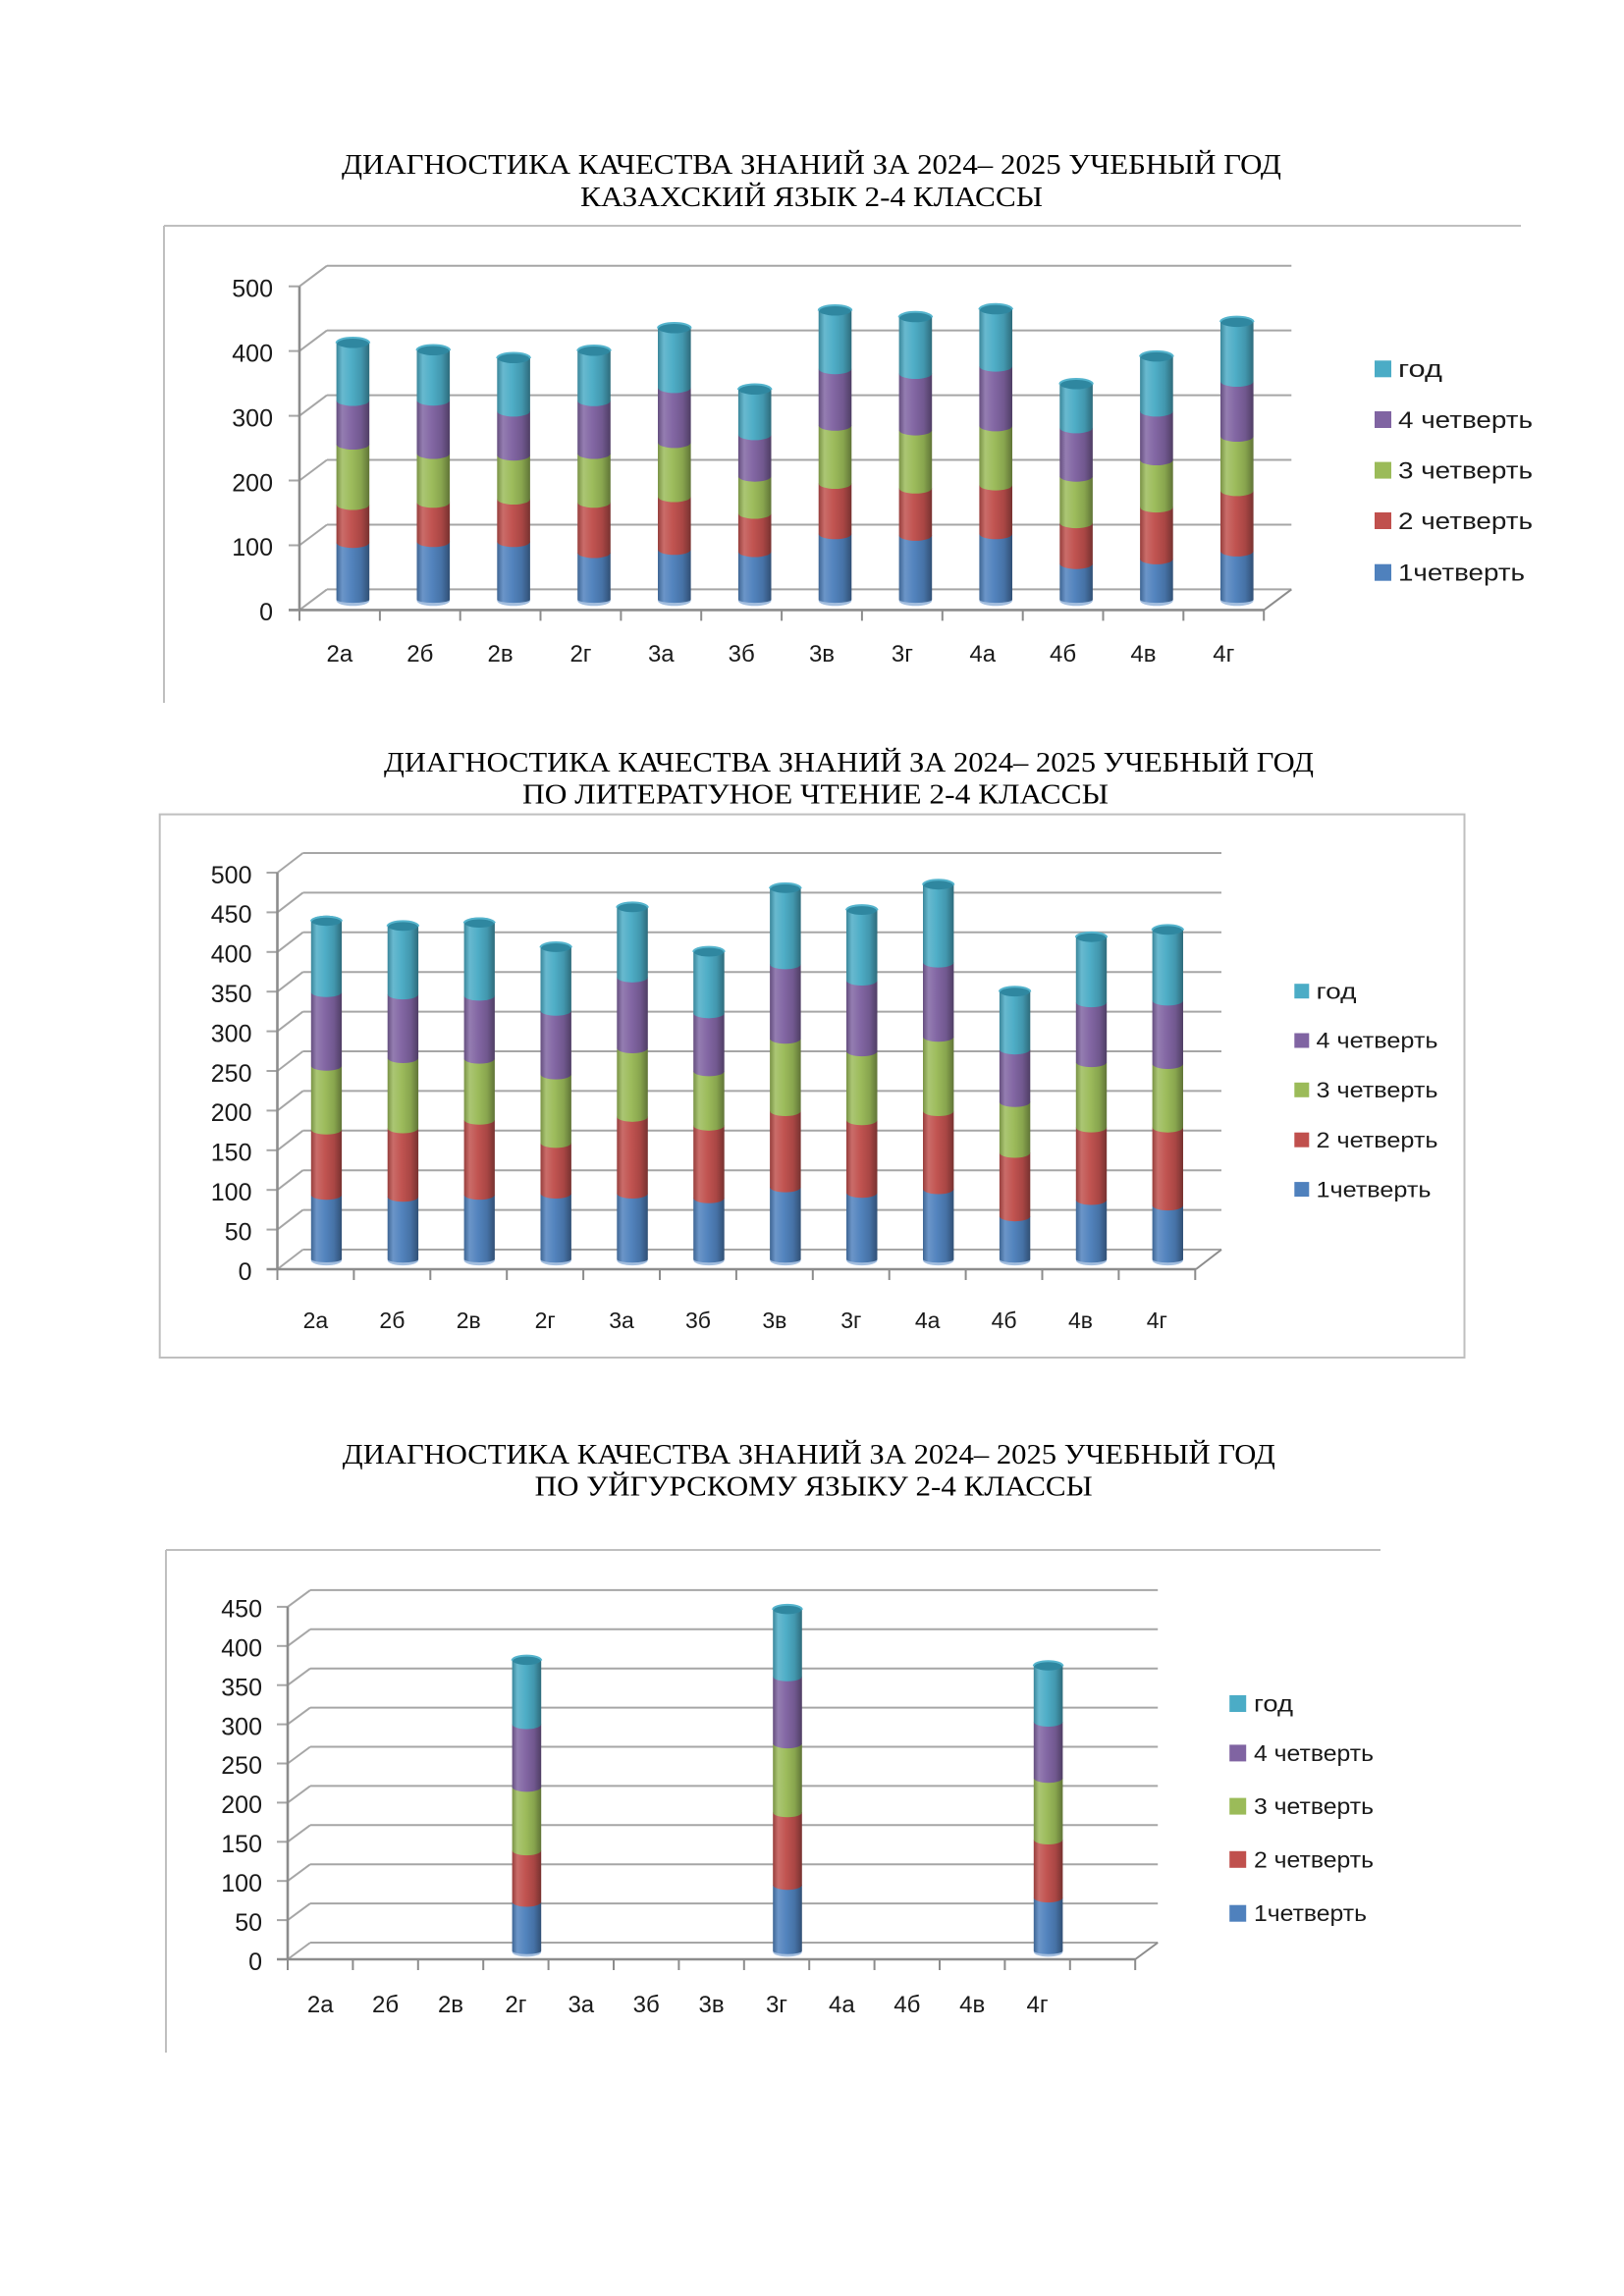 Image resolution: width=1624 pixels, height=2296 pixels. I want to click on svg-text:ПО УЙГУРСКОМУ ЯЗЫКУ 2-4 КЛАСС: ПО УЙГУРСКОМУ ЯЗЫКУ 2-4 КЛАССЫ, so click(814, 1487).